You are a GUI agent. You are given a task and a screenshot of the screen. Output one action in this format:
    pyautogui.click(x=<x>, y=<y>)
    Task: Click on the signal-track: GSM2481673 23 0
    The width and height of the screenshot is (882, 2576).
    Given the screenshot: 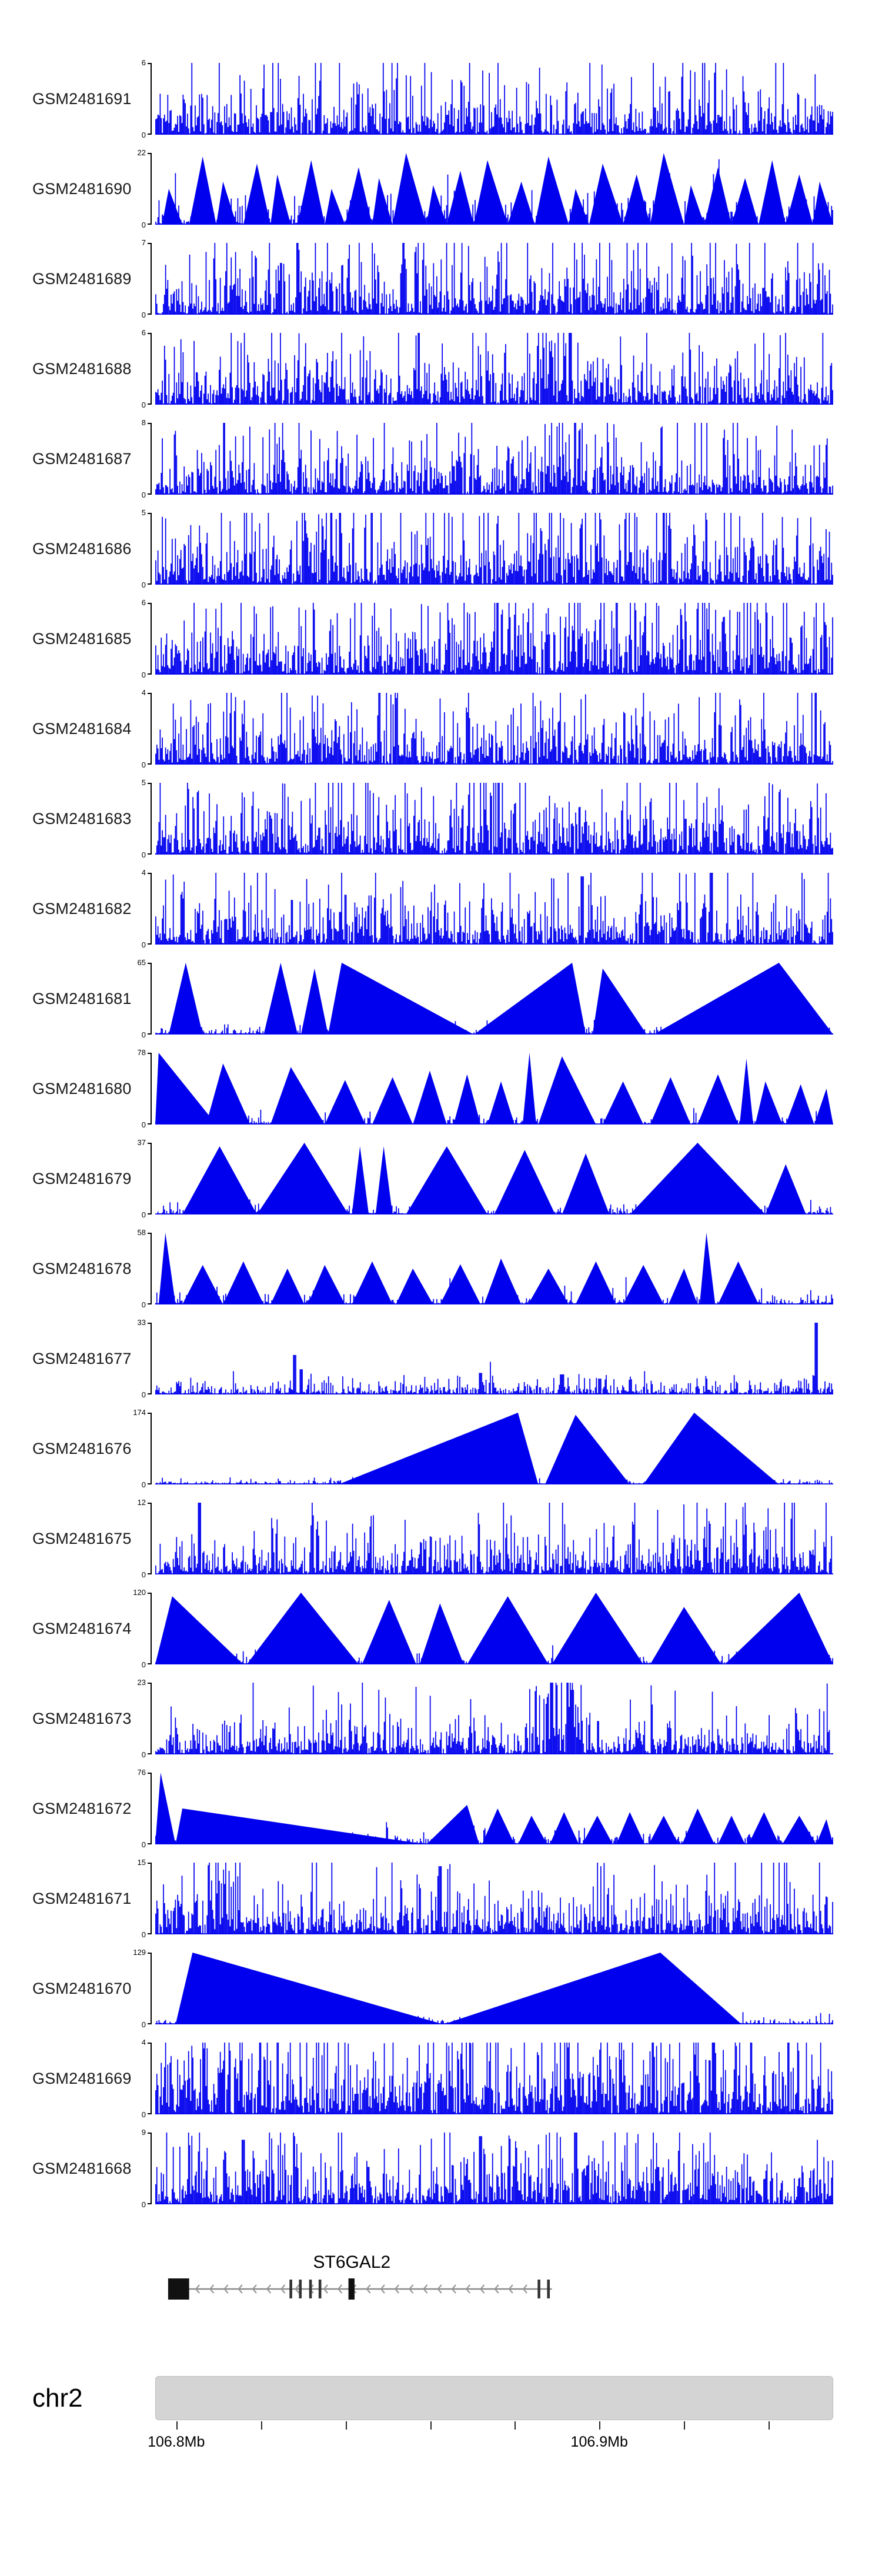 What is the action you would take?
    pyautogui.click(x=441, y=1721)
    